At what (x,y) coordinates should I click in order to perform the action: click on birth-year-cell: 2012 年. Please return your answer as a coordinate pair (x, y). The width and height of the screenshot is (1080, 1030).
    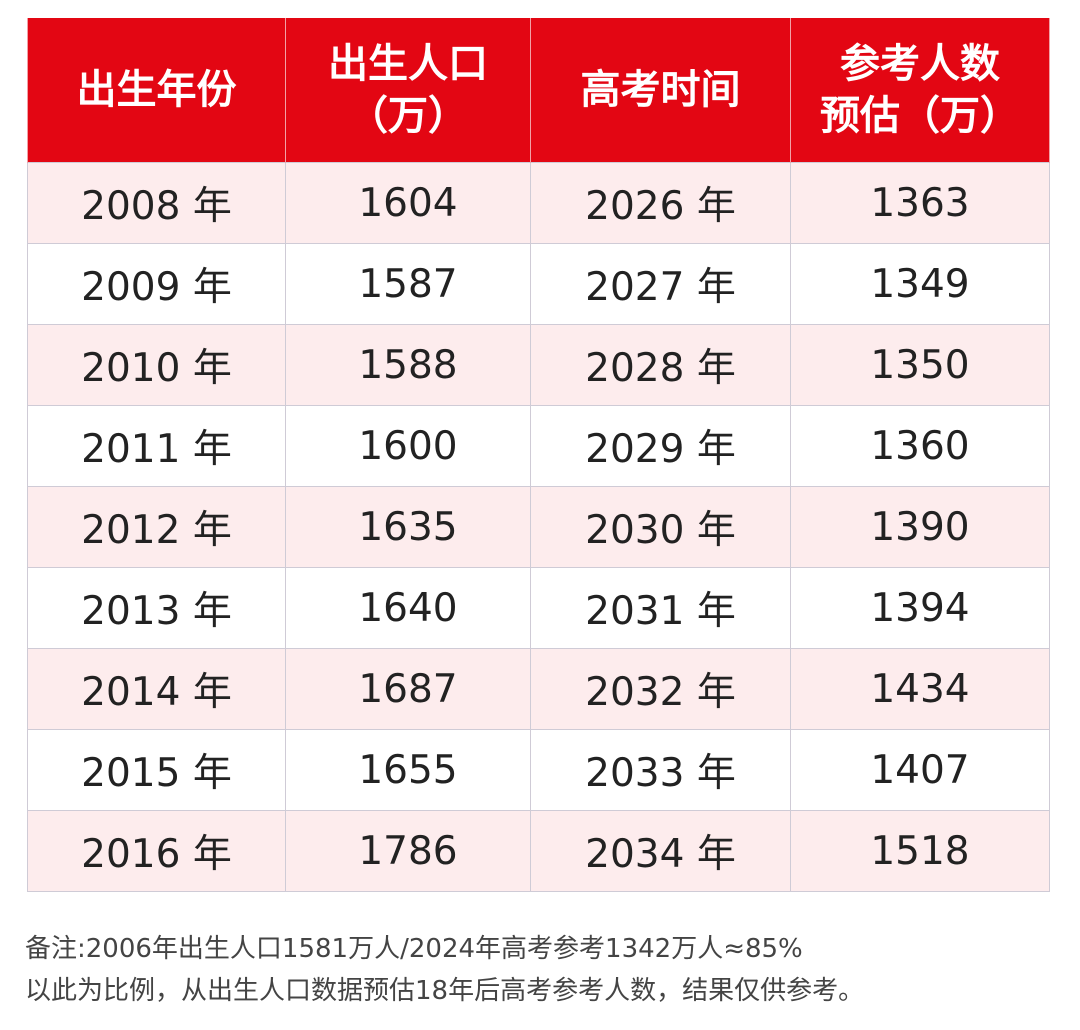
    Looking at the image, I should click on (156, 527).